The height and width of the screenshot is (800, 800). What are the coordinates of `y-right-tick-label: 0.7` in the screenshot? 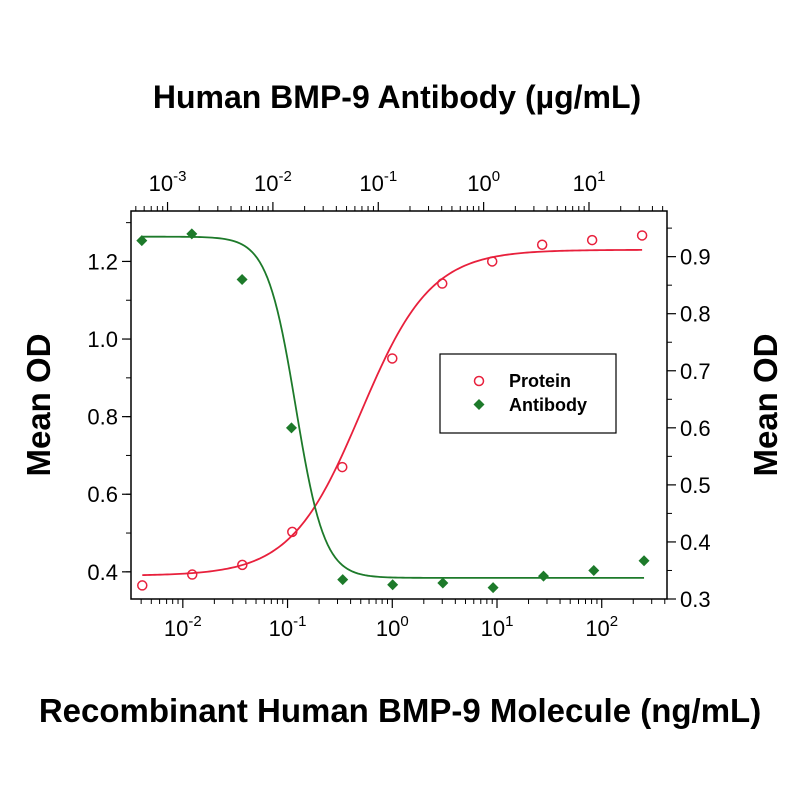 It's located at (695, 371).